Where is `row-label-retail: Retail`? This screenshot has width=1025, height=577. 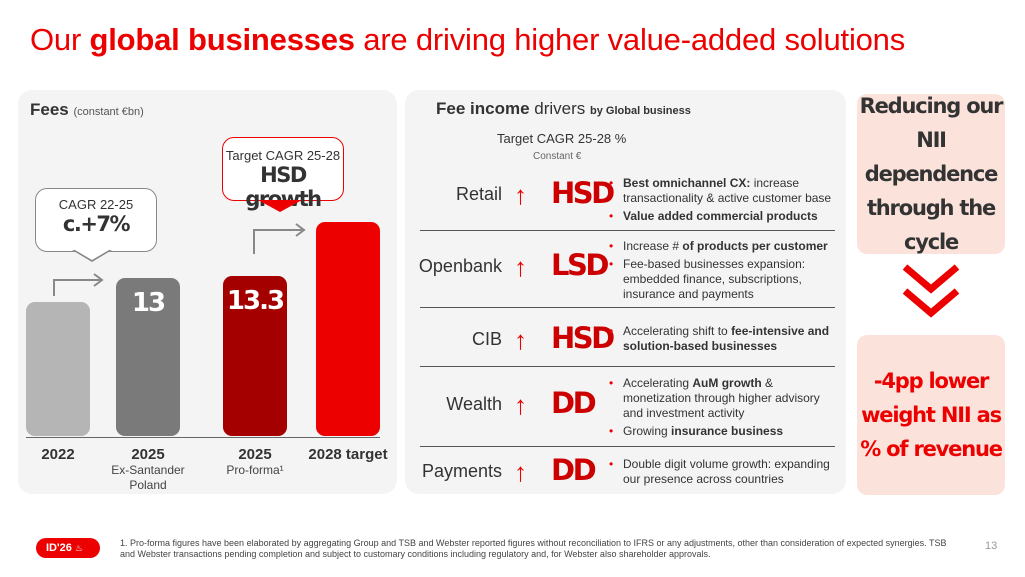
row-label-retail: Retail is located at coordinates (478, 194).